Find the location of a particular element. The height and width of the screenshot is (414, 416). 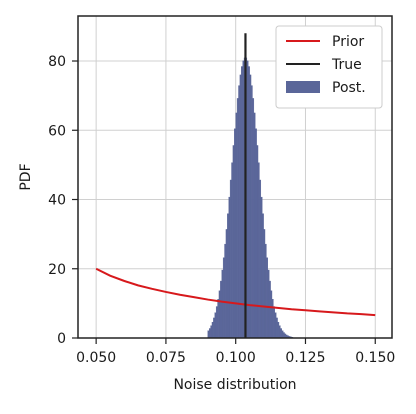

x-tick-label: 0.050 is located at coordinates (96, 358).